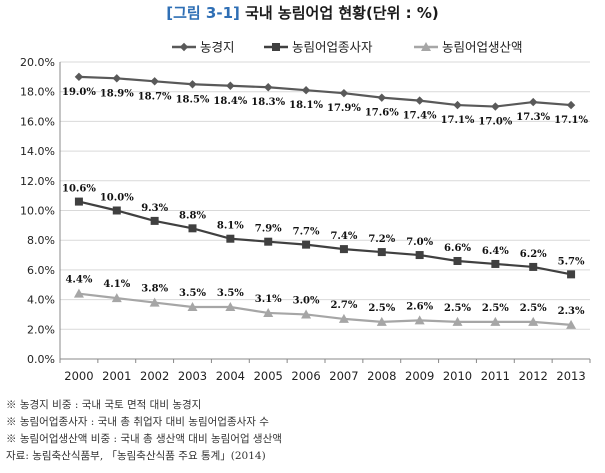 Image resolution: width=605 pixels, height=473 pixels. I want to click on data-label: 9.3%, so click(154, 208).